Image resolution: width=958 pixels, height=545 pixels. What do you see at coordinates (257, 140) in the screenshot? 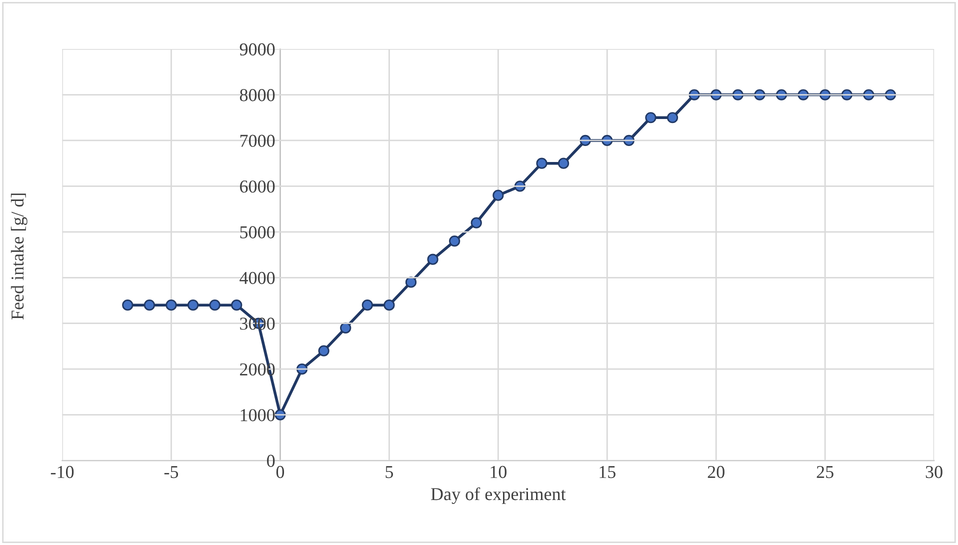
I see `y-tick-label: 7000` at bounding box center [257, 140].